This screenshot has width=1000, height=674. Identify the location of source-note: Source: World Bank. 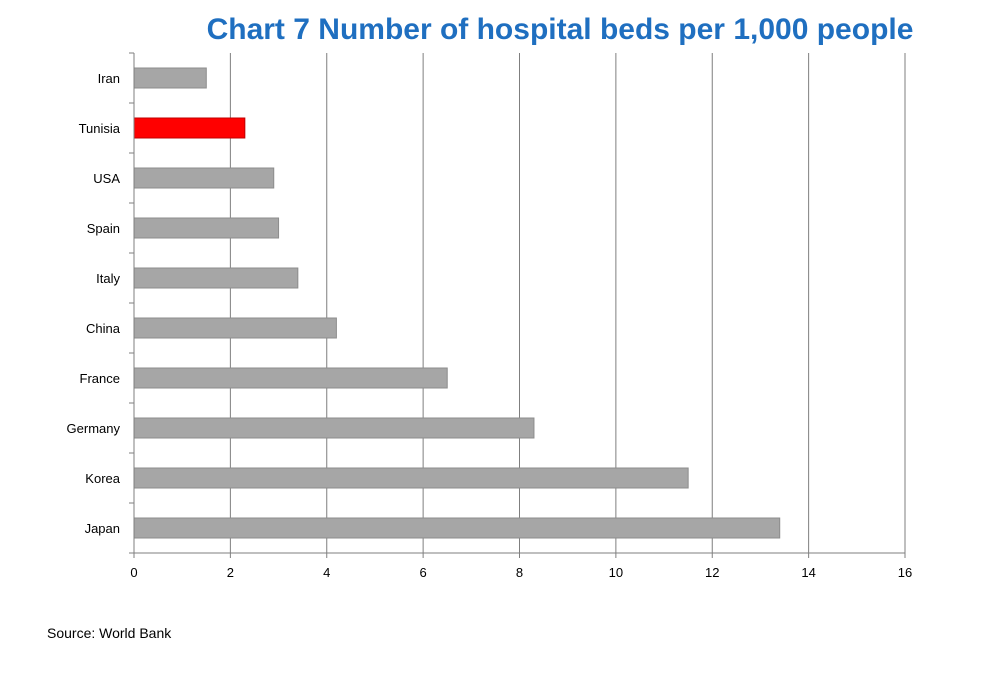
(109, 633).